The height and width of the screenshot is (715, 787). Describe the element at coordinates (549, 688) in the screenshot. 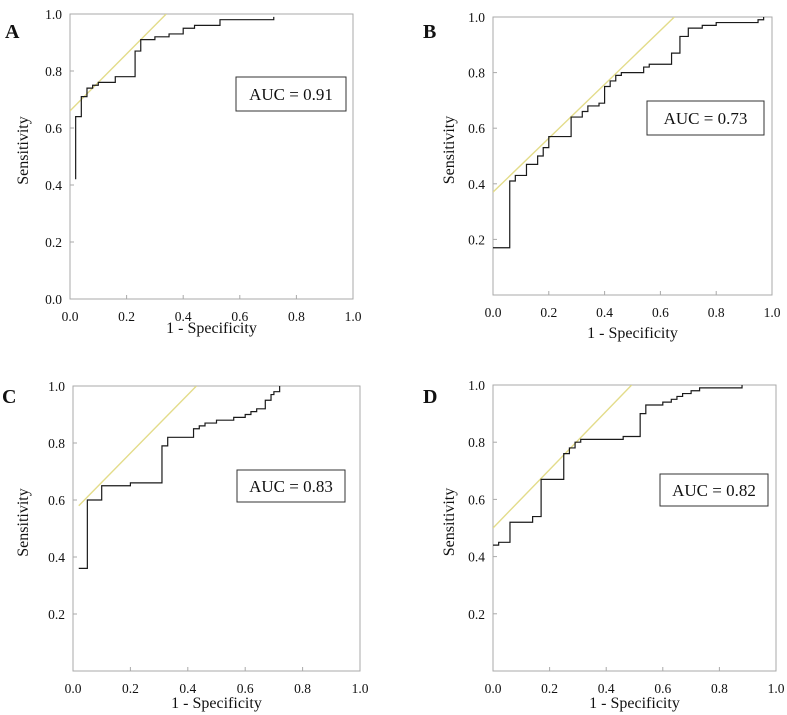

I see `panel-d-x-tick-label: 0.2` at that location.